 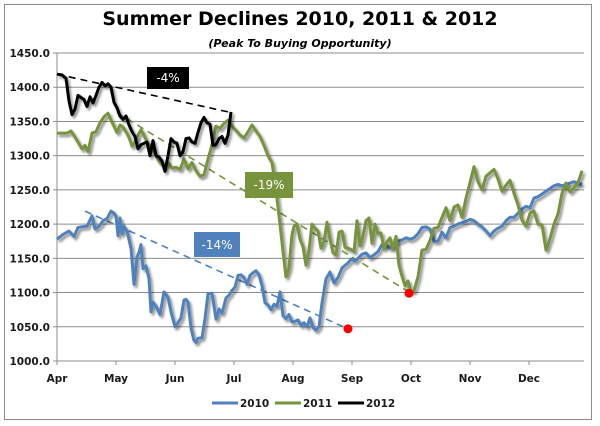 What do you see at coordinates (300, 43) in the screenshot?
I see `chart-subtitle: (Peak To Buying Opportunity)` at bounding box center [300, 43].